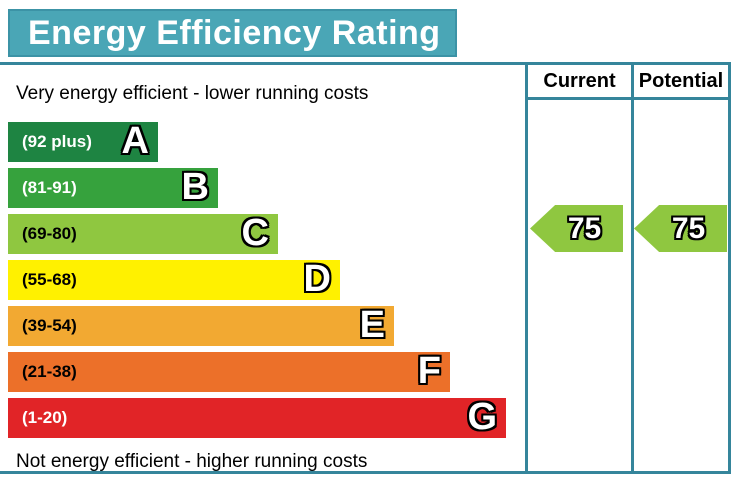  I want to click on title-banner: Energy Efficiency Rating, so click(232, 33).